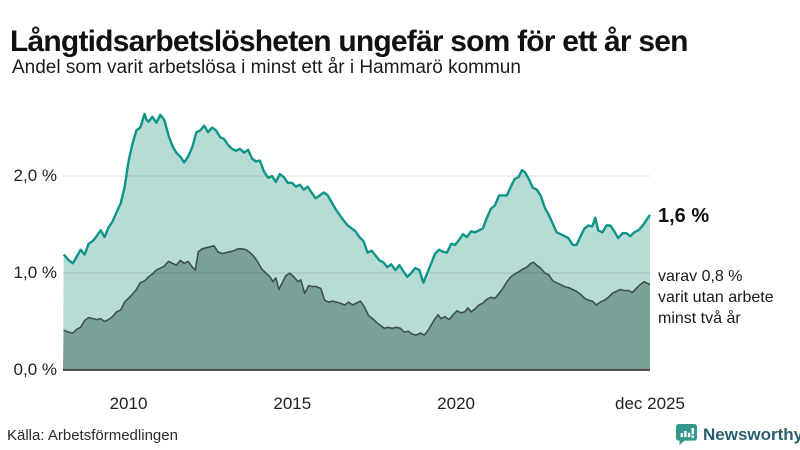  I want to click on secondary-annotation-line: minst två år, so click(699, 318).